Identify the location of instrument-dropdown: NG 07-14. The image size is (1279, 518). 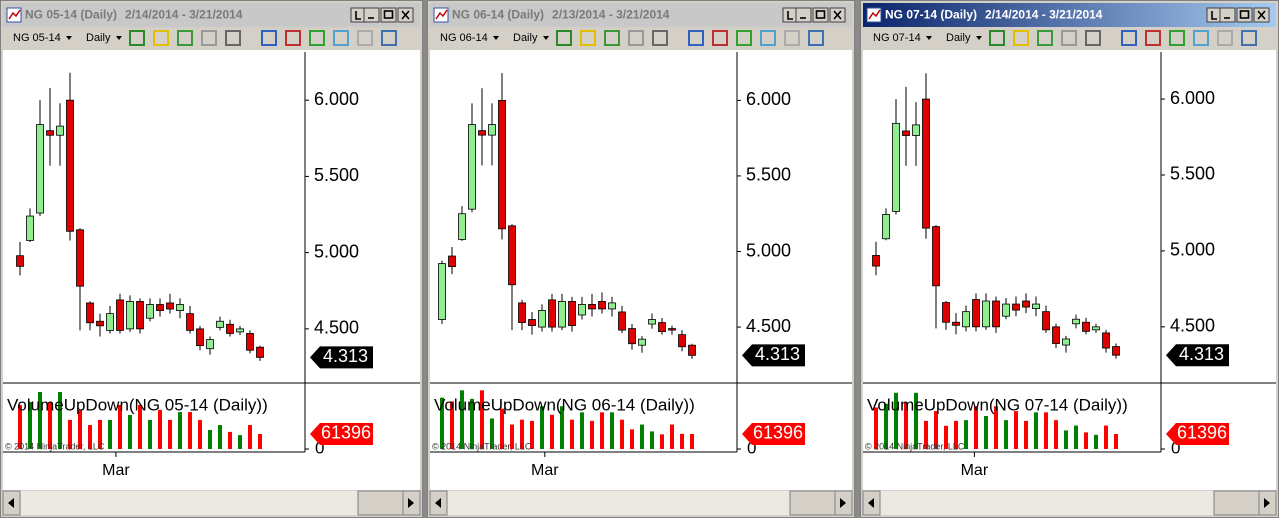
(897, 38).